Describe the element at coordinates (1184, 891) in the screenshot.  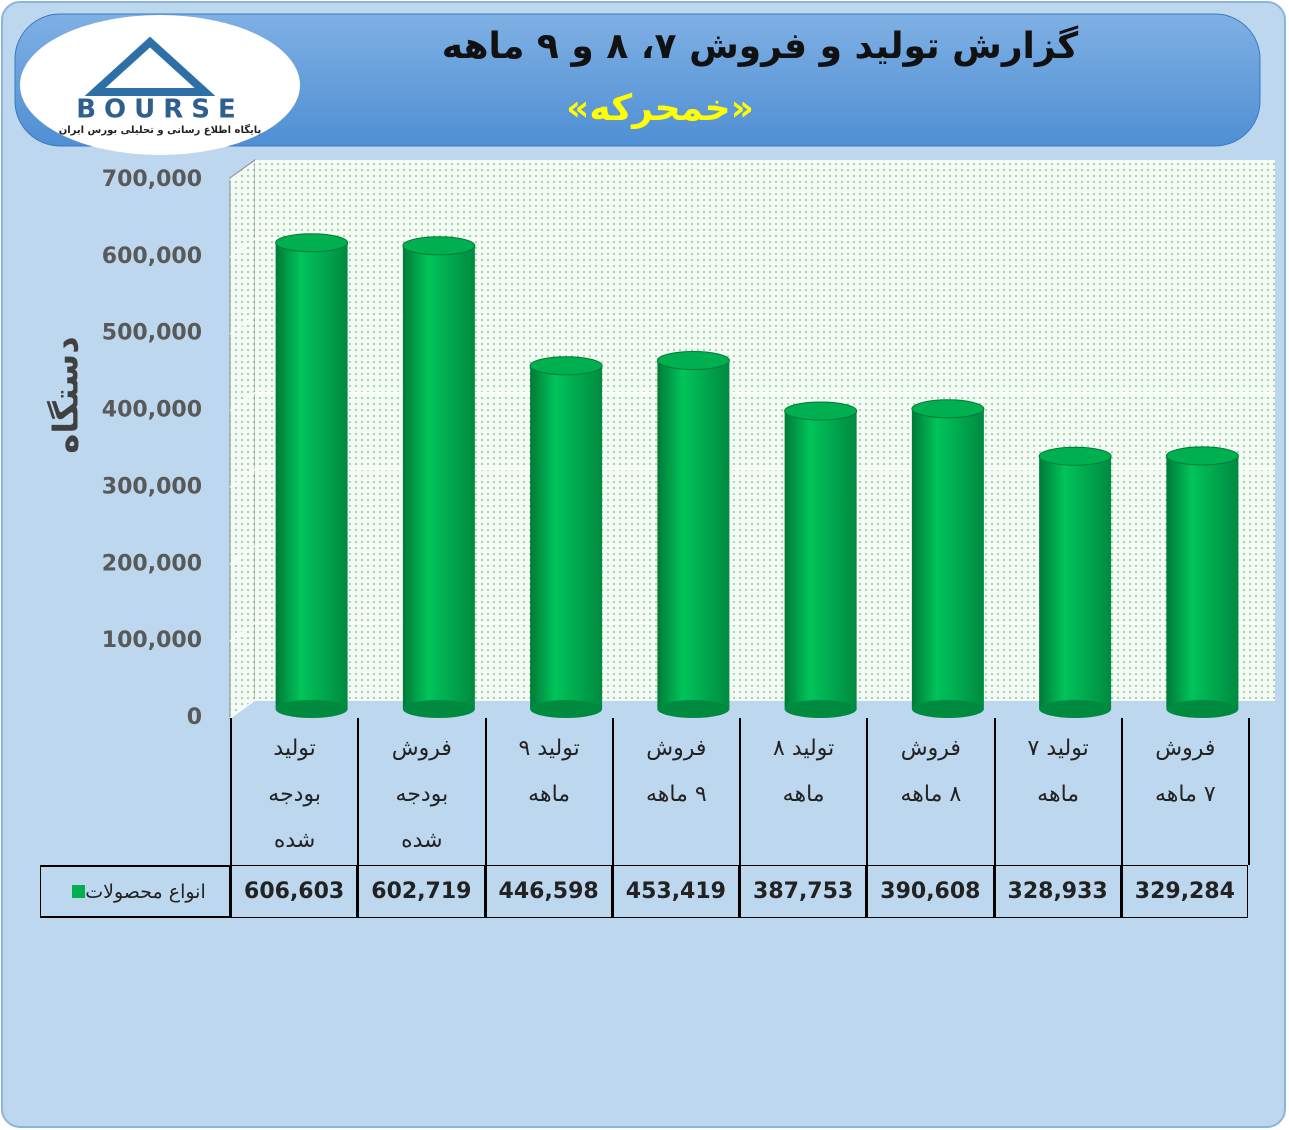
I see `data-label: 329,284` at that location.